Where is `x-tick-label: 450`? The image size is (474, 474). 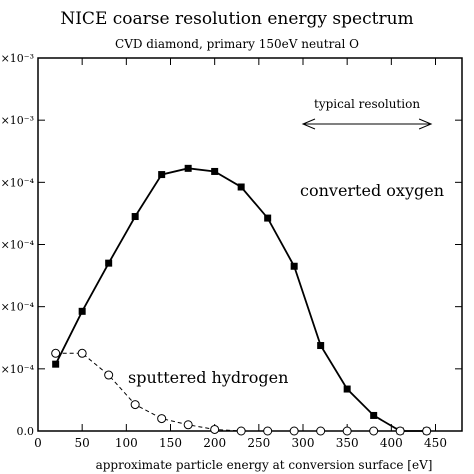 x-tick-label: 450 is located at coordinates (435, 443).